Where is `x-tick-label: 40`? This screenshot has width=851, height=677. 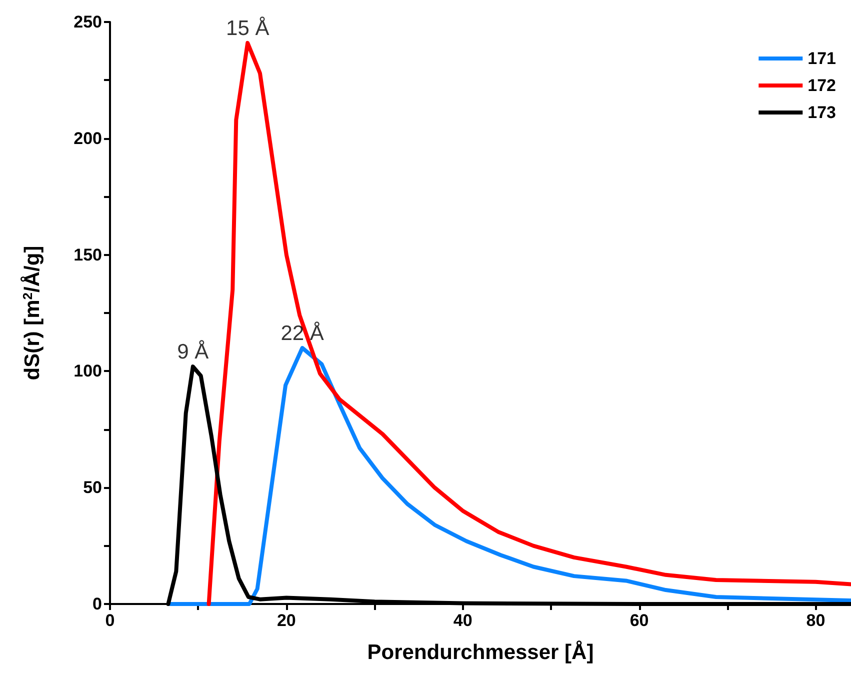 x-tick-label: 40 is located at coordinates (462, 620).